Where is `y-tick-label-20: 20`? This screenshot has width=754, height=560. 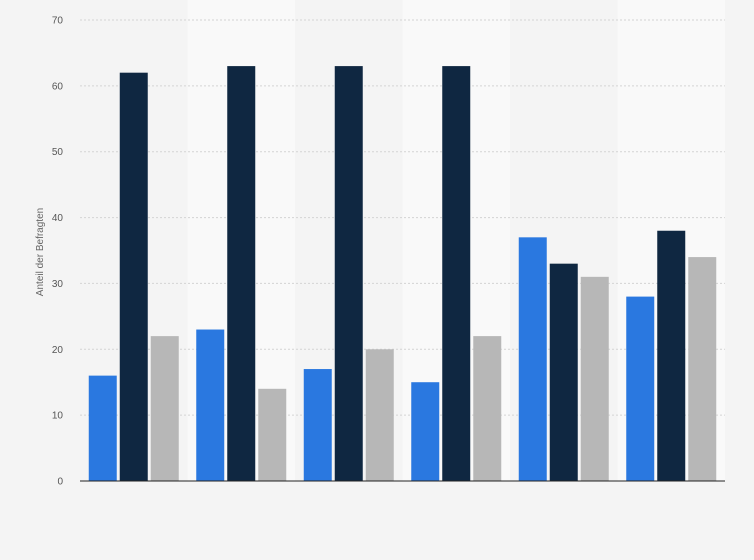 y-tick-label-20: 20 is located at coordinates (58, 350).